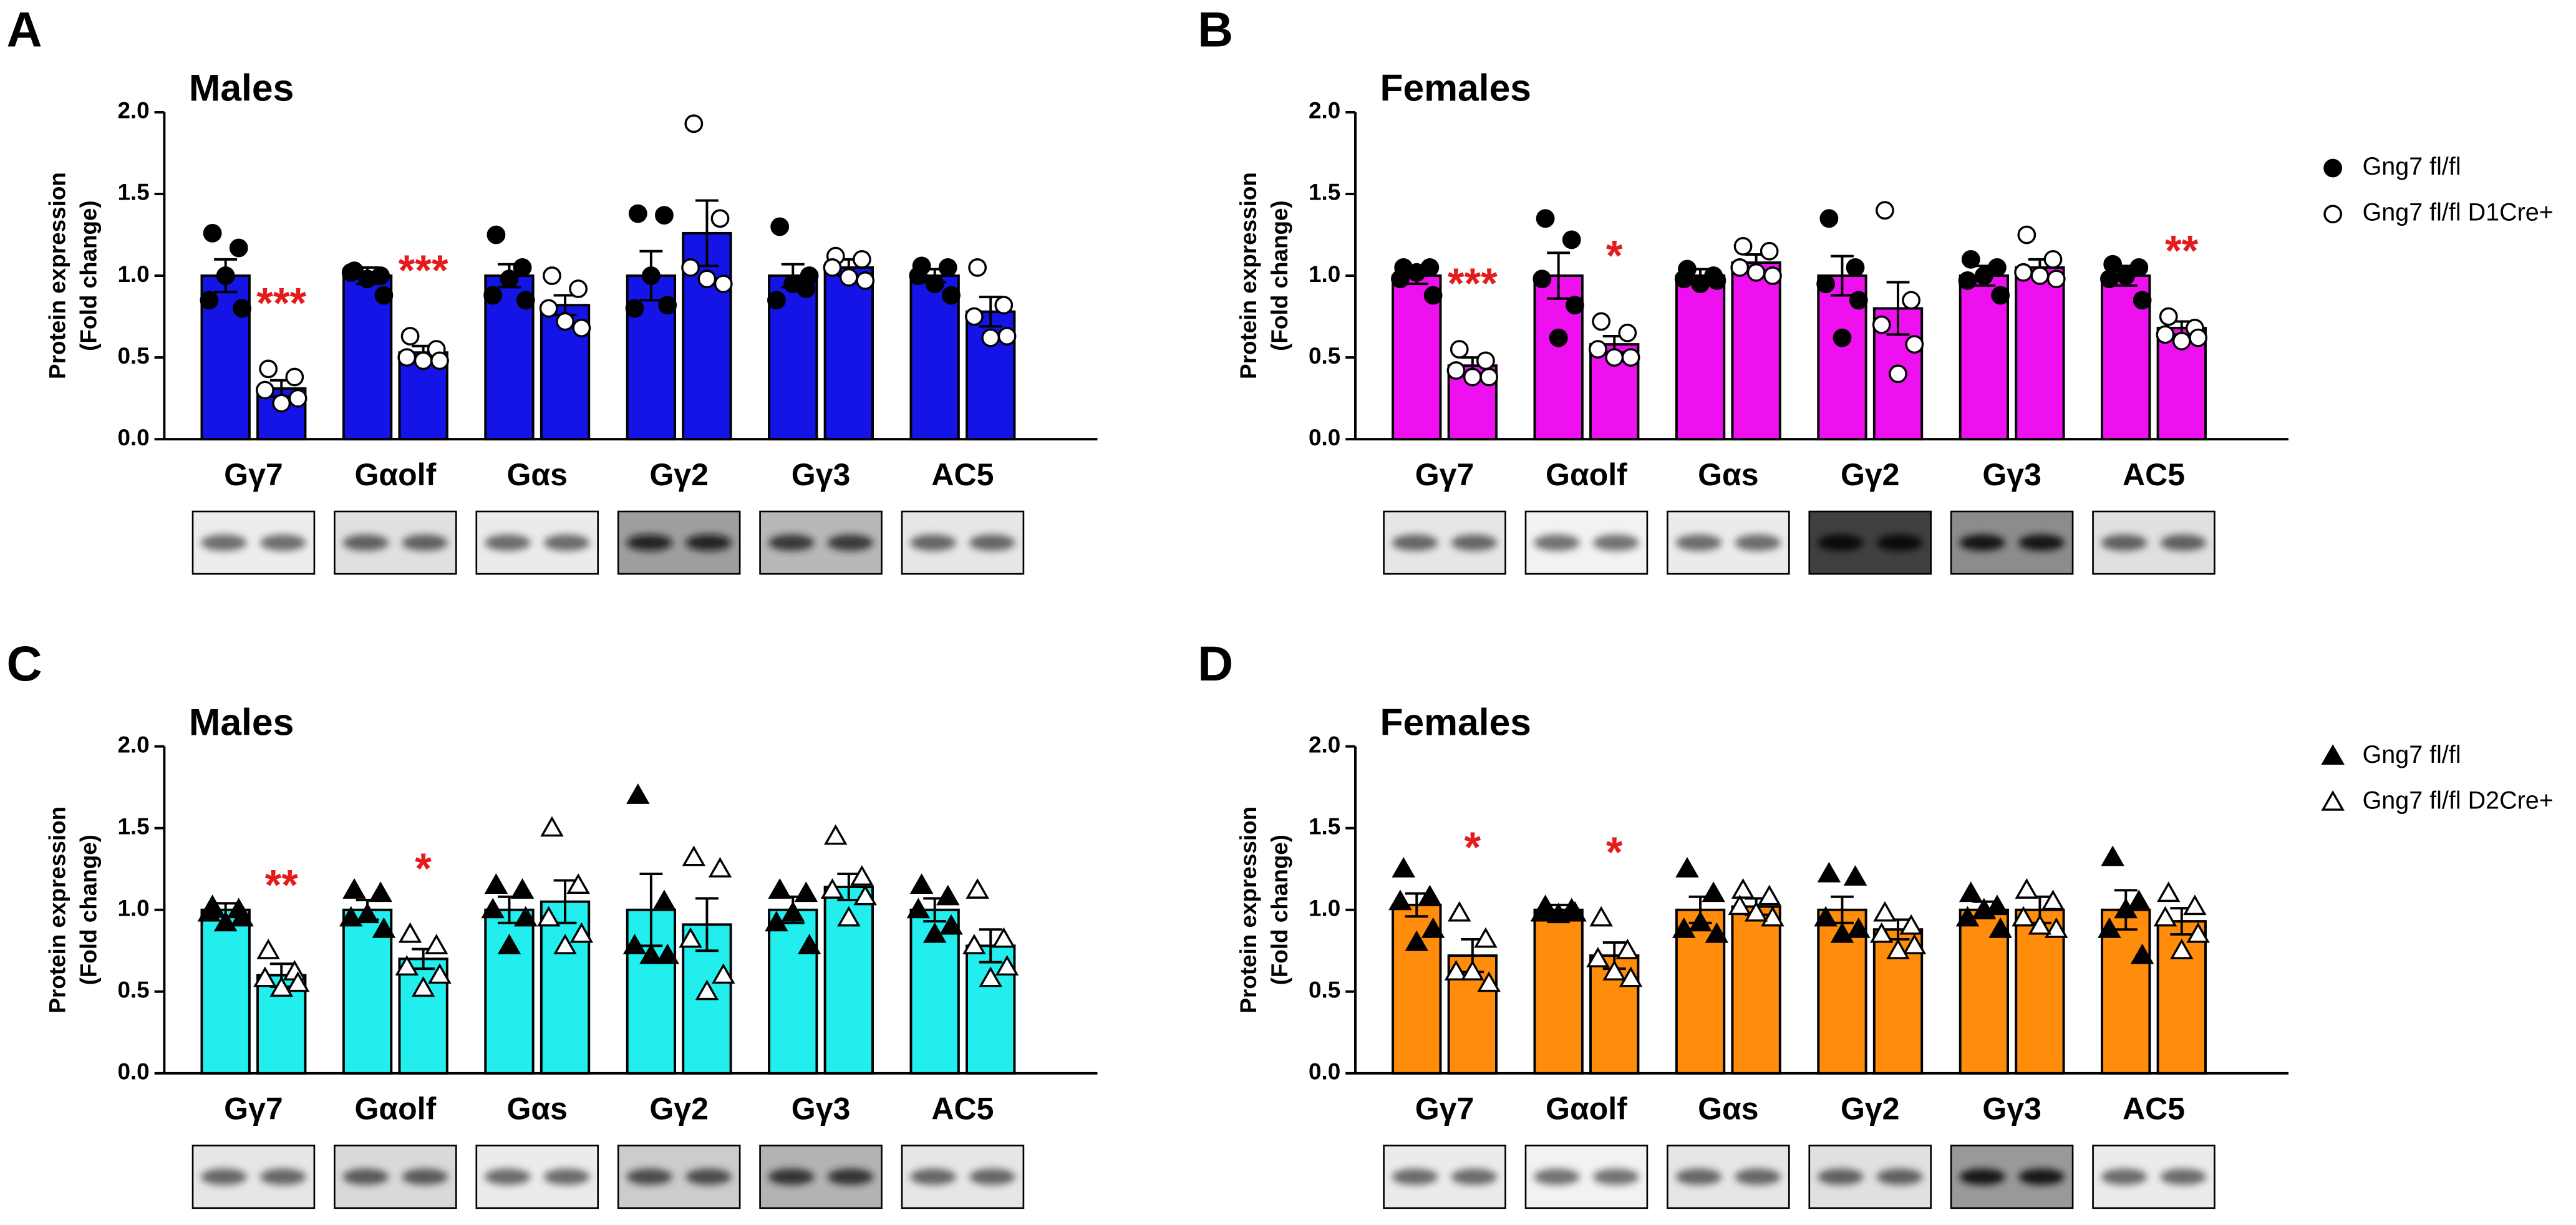 The image size is (2576, 1225). Describe the element at coordinates (1756, 351) in the screenshot. I see `bar` at that location.